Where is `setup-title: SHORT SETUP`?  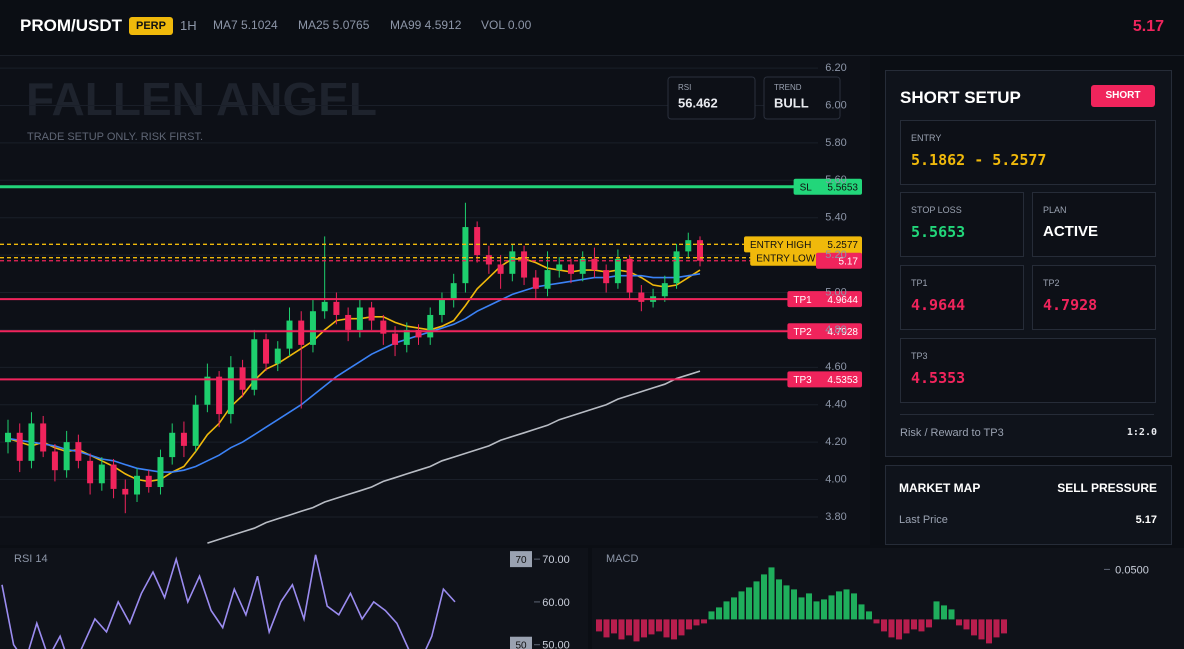 setup-title: SHORT SETUP is located at coordinates (960, 97).